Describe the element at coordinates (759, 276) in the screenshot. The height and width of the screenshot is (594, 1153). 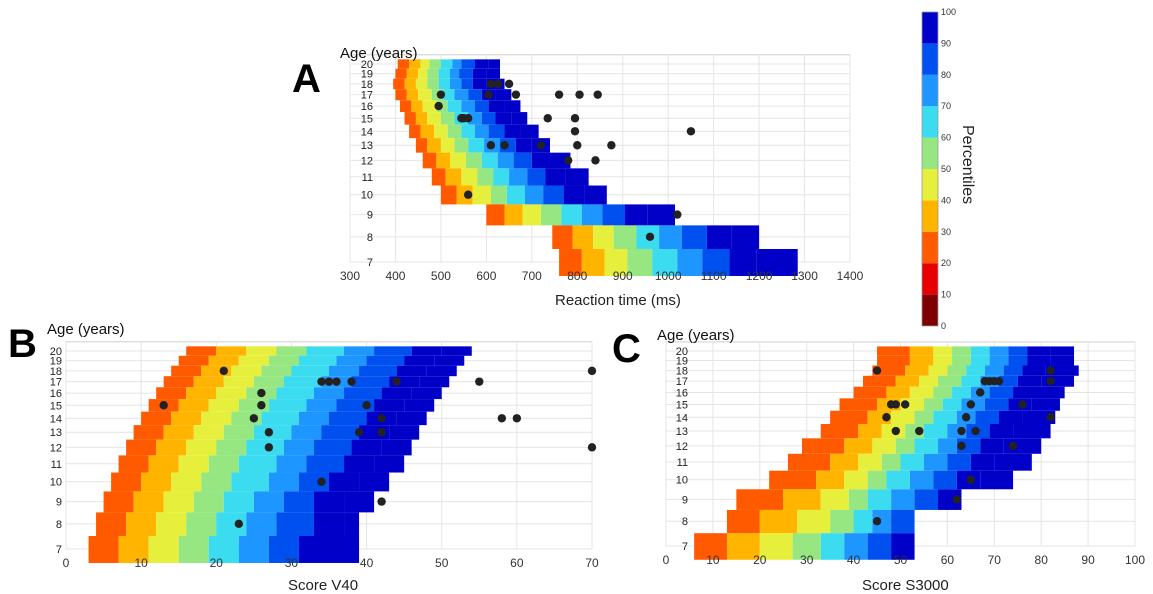
I see `x-tick-label: 1200` at that location.